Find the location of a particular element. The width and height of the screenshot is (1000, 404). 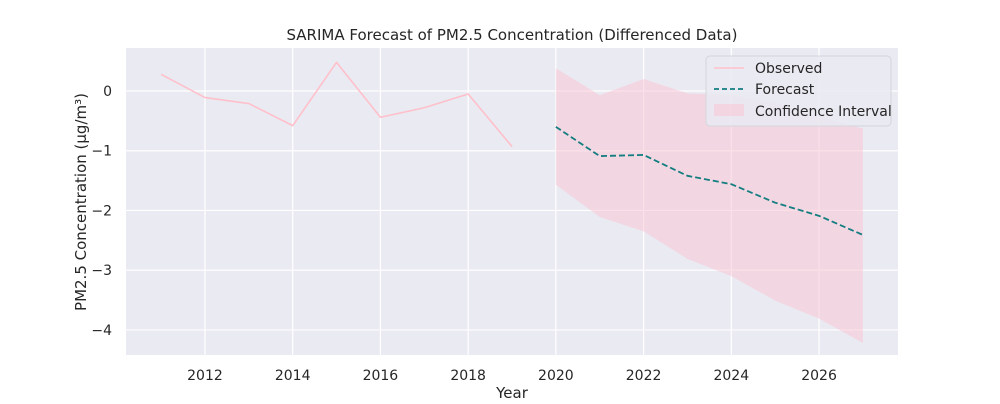

y-tick-label: −4 is located at coordinates (101, 331).